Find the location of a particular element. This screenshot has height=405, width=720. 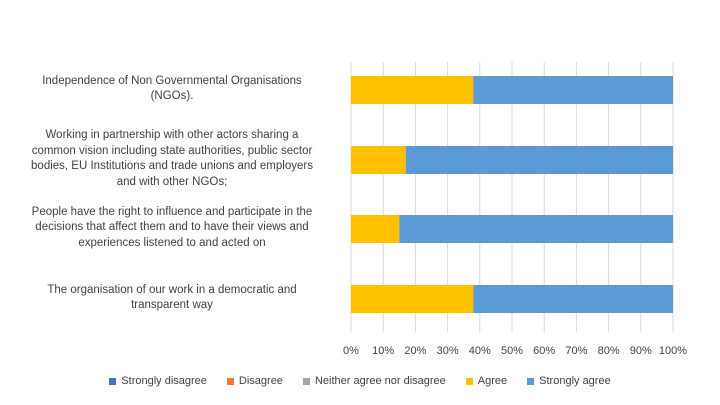

x-tick-label: 80% is located at coordinates (608, 351).